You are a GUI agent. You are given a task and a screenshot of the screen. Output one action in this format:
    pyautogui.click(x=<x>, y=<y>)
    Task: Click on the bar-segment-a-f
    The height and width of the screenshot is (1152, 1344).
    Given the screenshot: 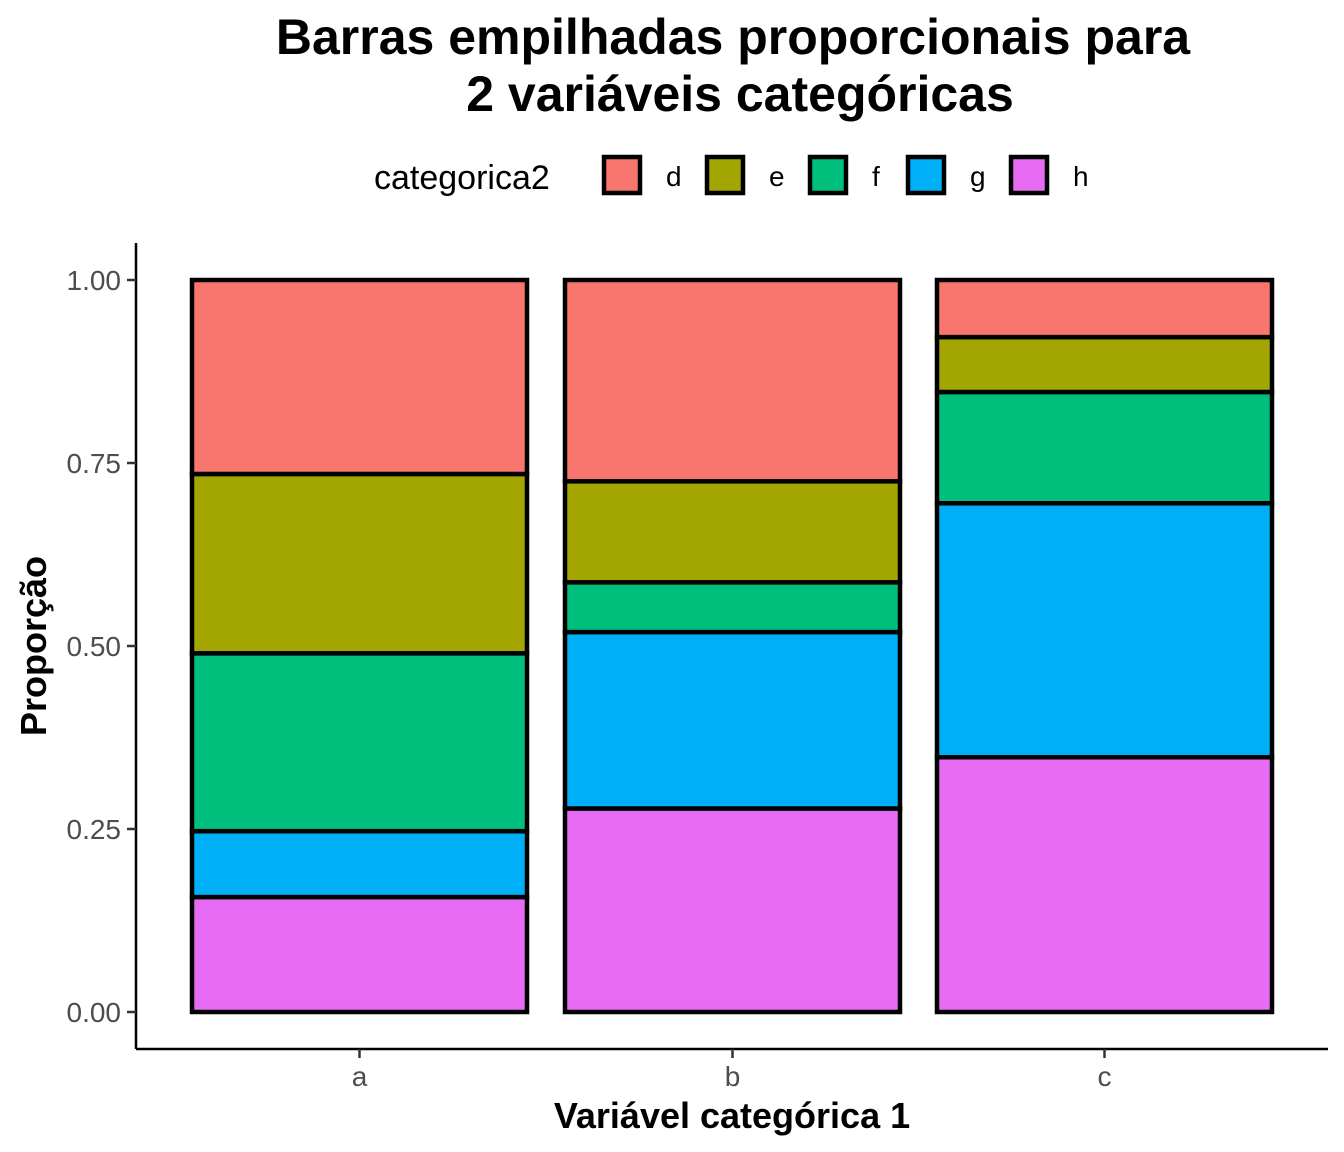 What is the action you would take?
    pyautogui.click(x=359, y=742)
    